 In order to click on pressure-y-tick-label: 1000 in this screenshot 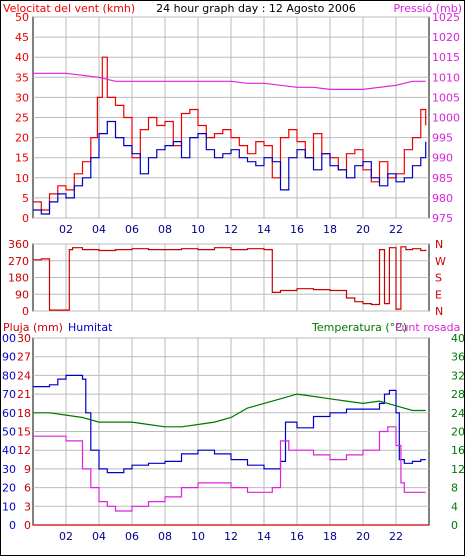, I will do `click(446, 118)`.